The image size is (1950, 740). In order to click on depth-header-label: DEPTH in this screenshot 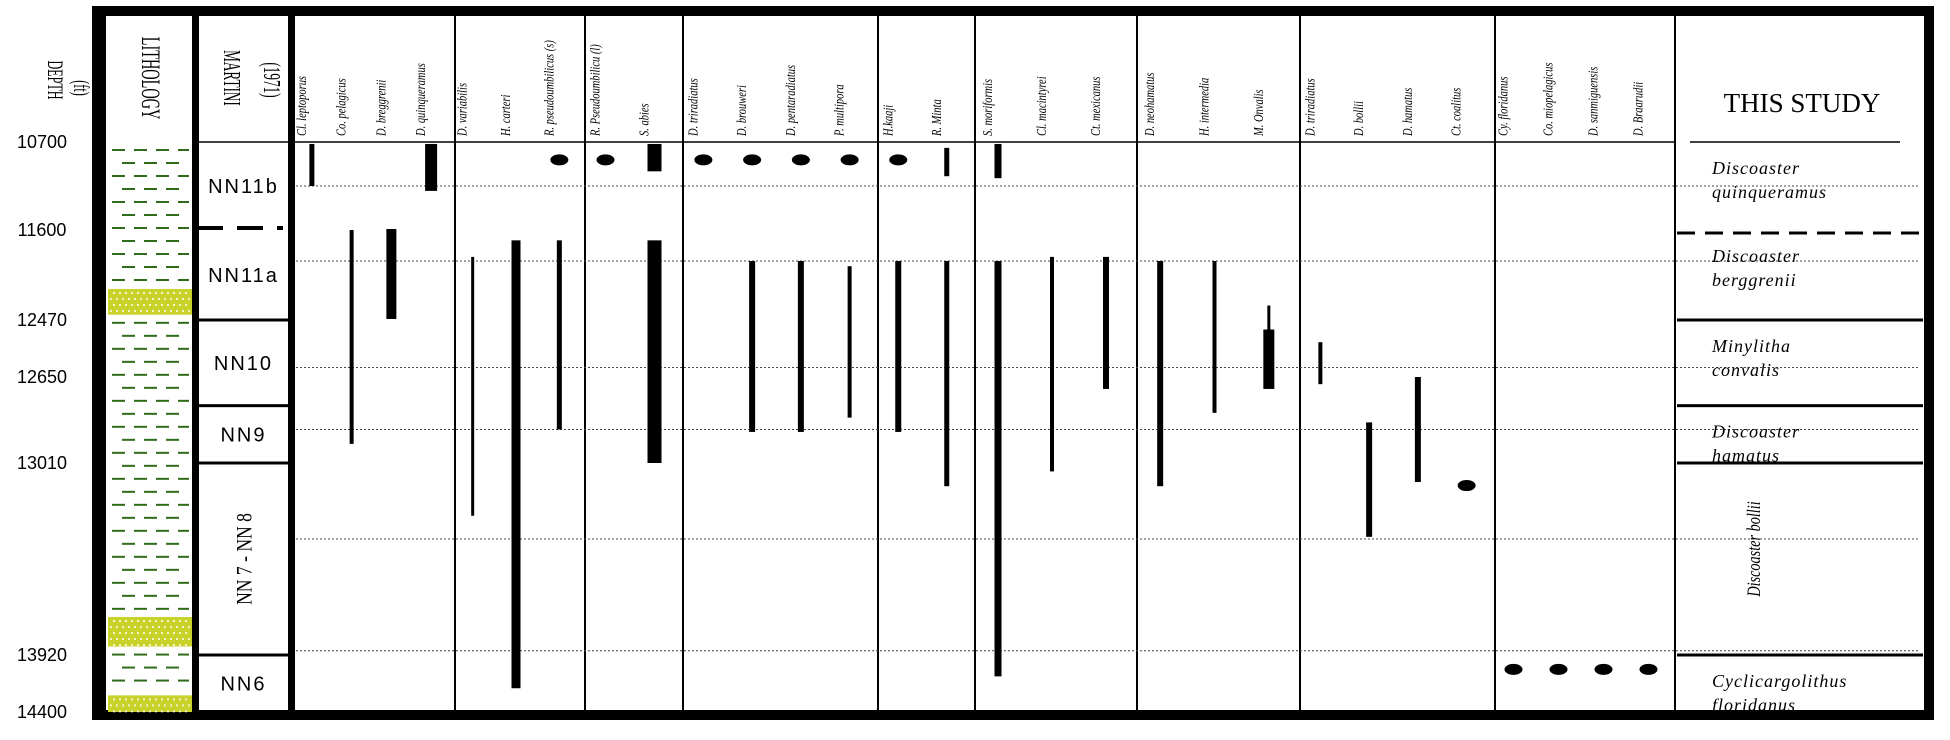, I will do `click(55, 80)`.